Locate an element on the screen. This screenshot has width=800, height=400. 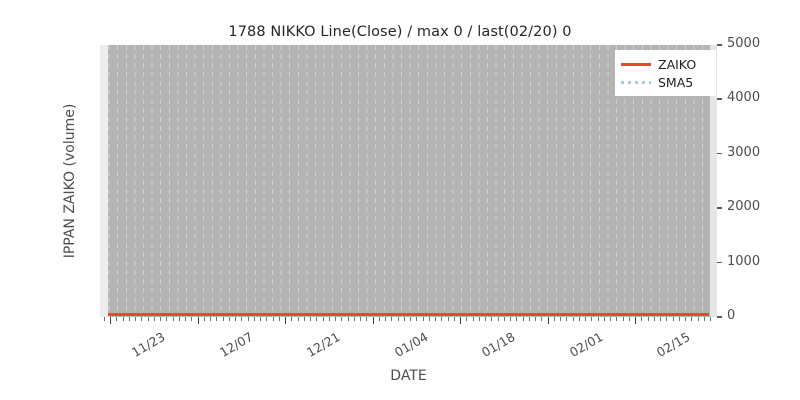
legend-item-sma5: SMA5 is located at coordinates (664, 82).